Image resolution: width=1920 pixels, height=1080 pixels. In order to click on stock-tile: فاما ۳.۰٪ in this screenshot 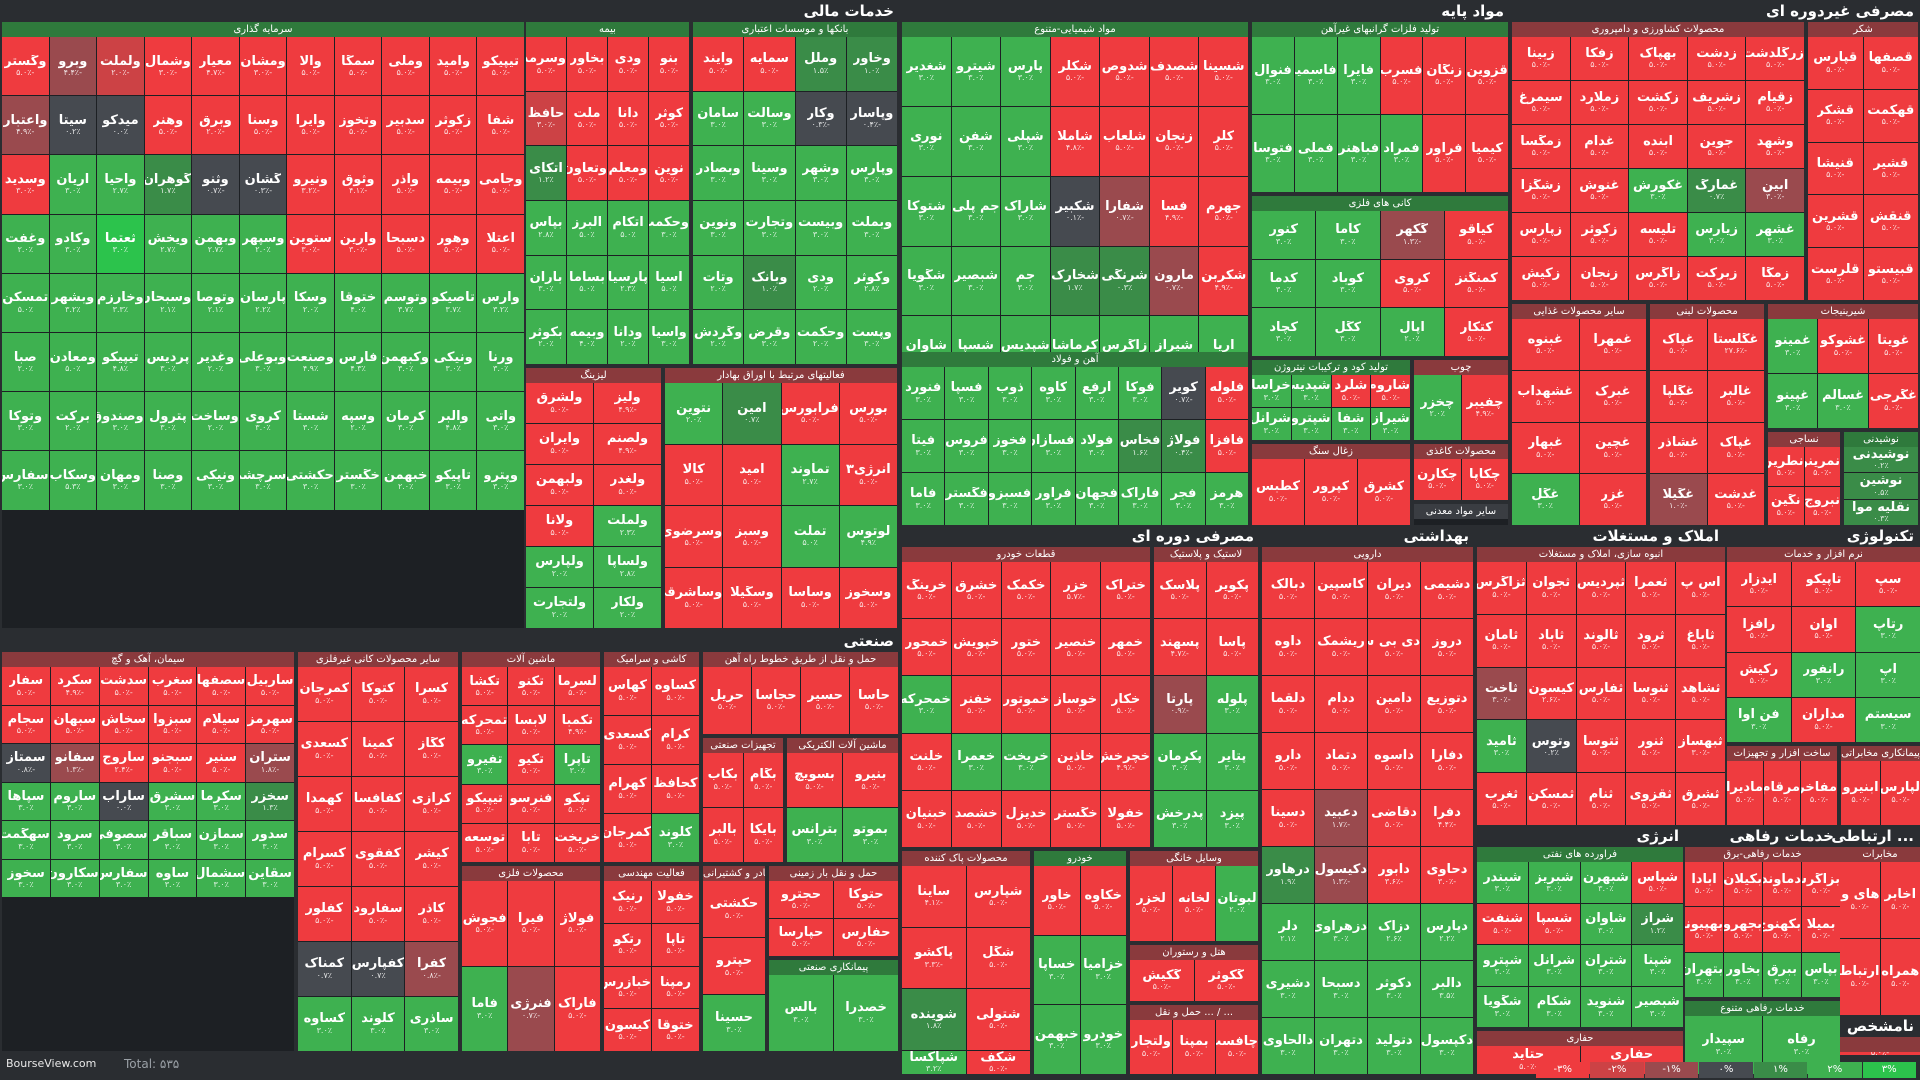, I will do `click(923, 499)`.